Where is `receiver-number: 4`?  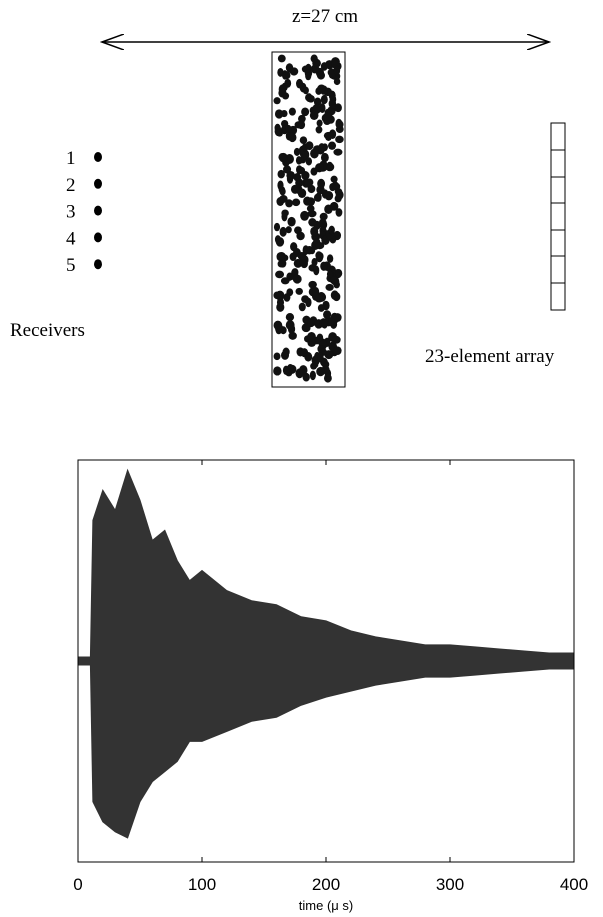 receiver-number: 4 is located at coordinates (71, 238).